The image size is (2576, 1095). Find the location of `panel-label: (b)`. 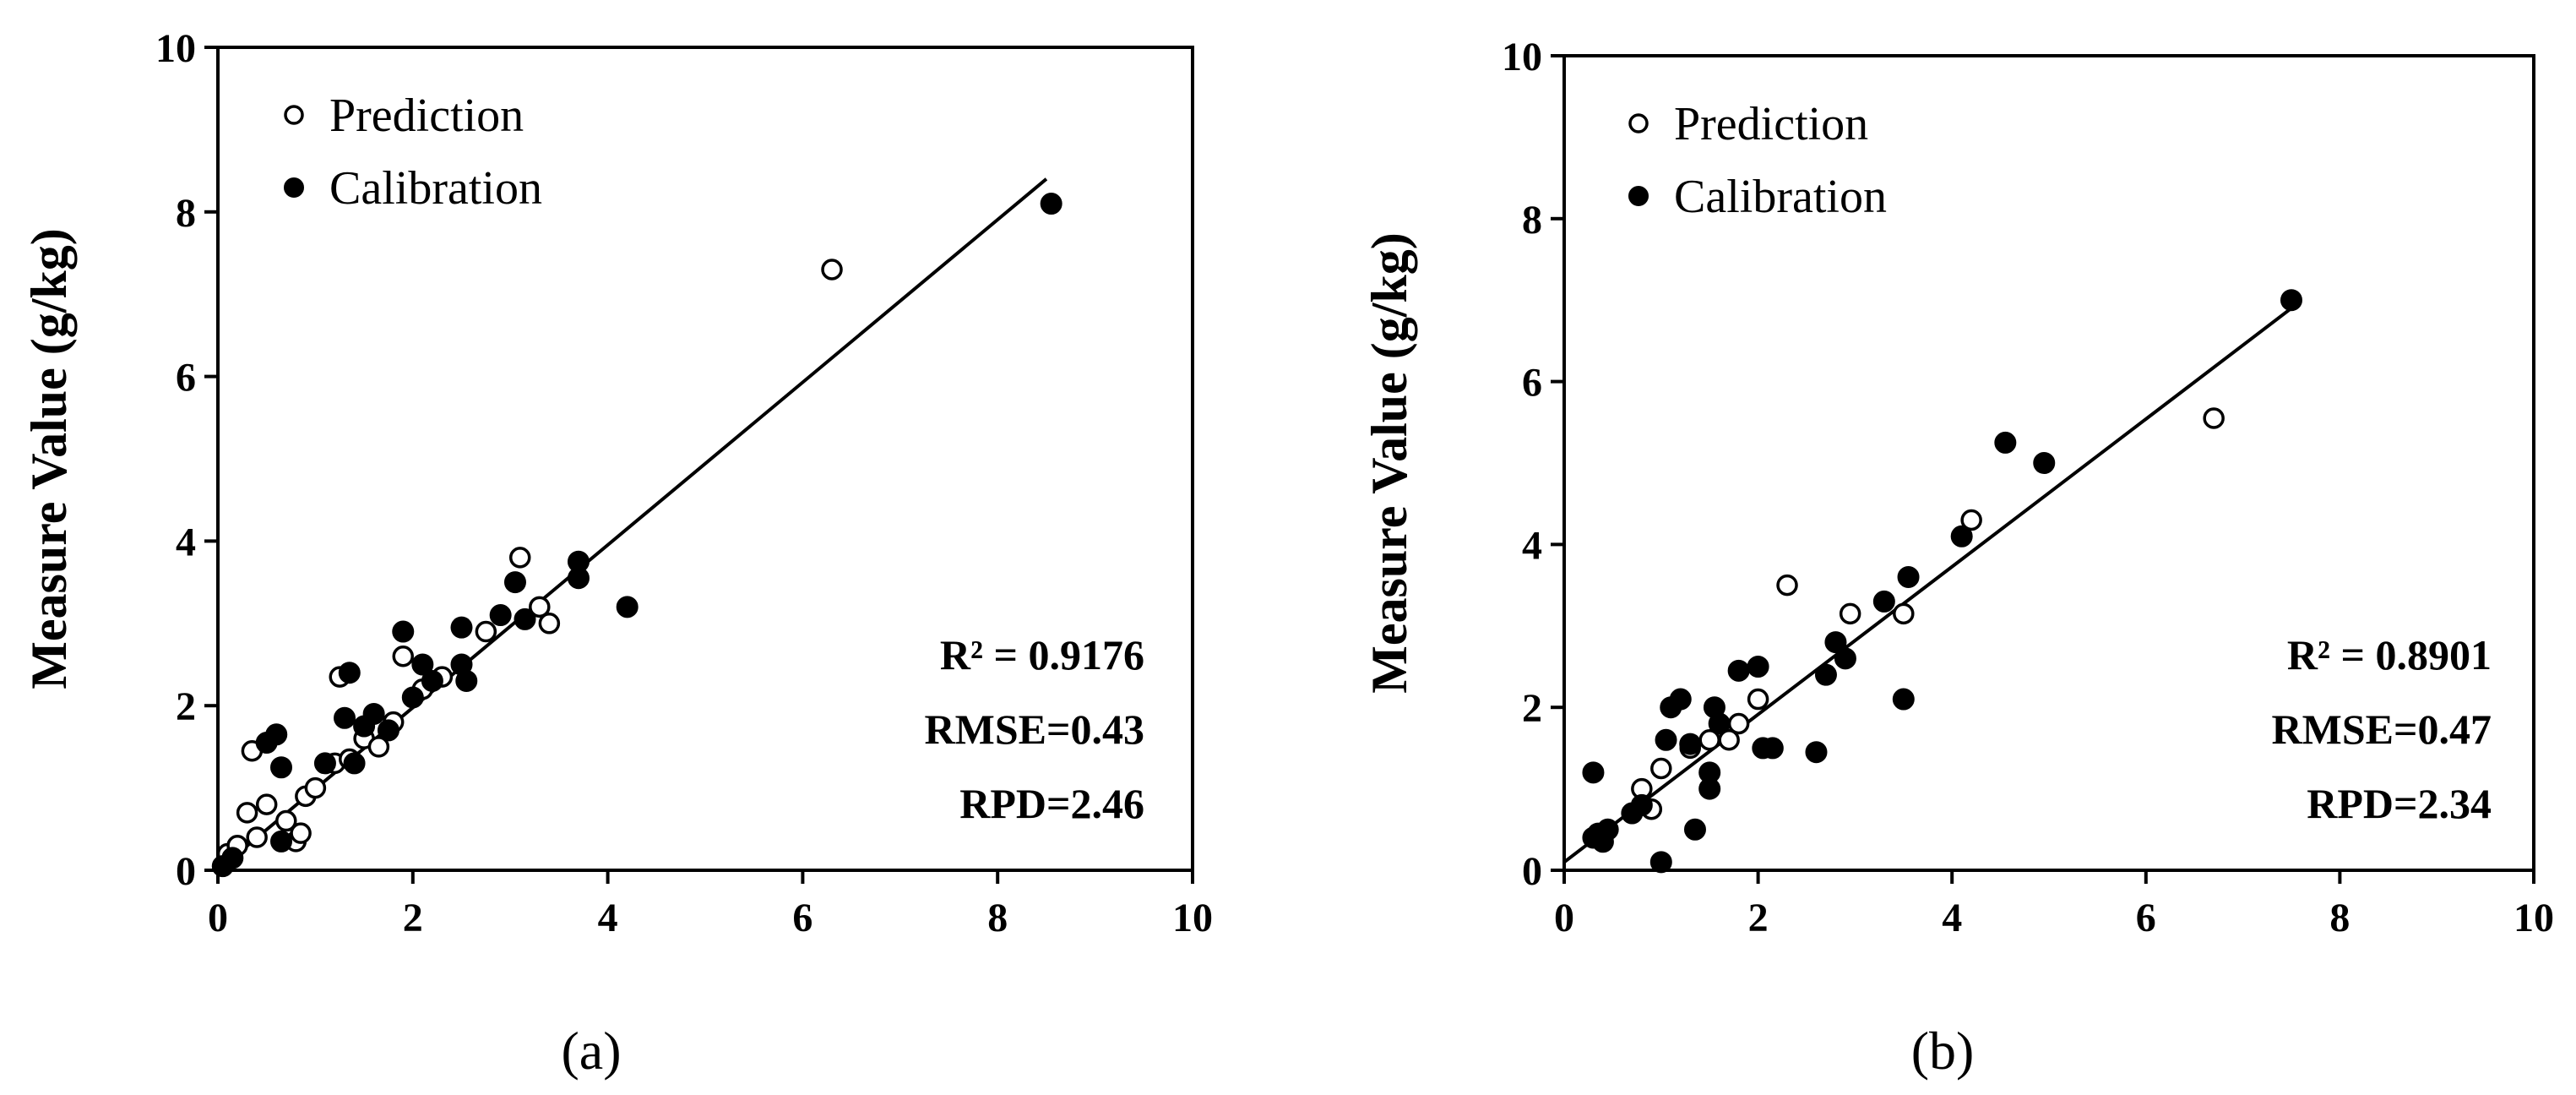

panel-label: (b) is located at coordinates (1943, 1051).